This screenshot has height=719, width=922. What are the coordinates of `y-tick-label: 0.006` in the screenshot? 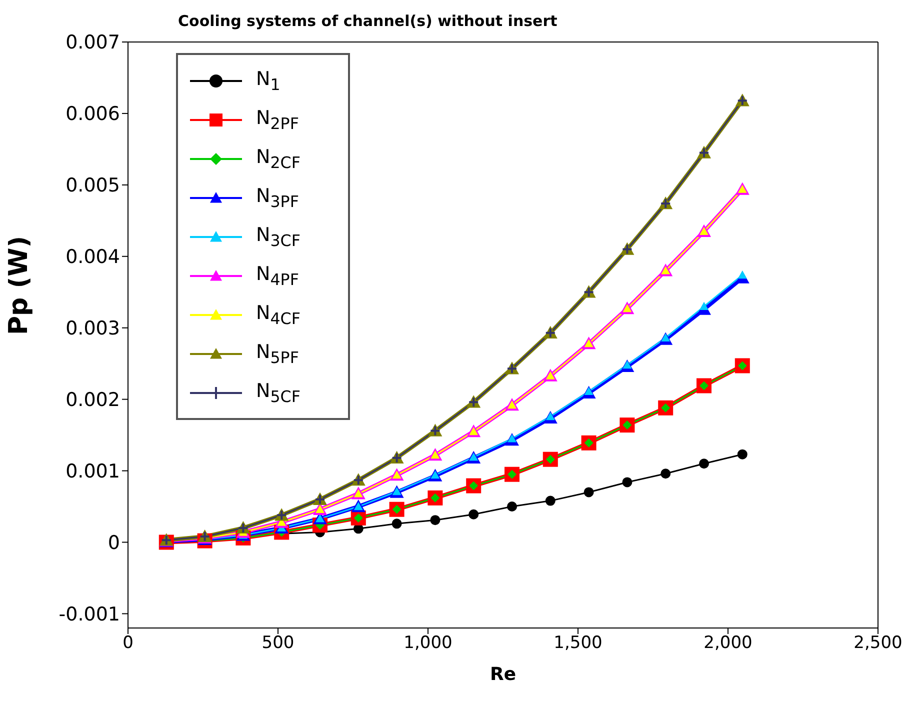 It's located at (93, 114).